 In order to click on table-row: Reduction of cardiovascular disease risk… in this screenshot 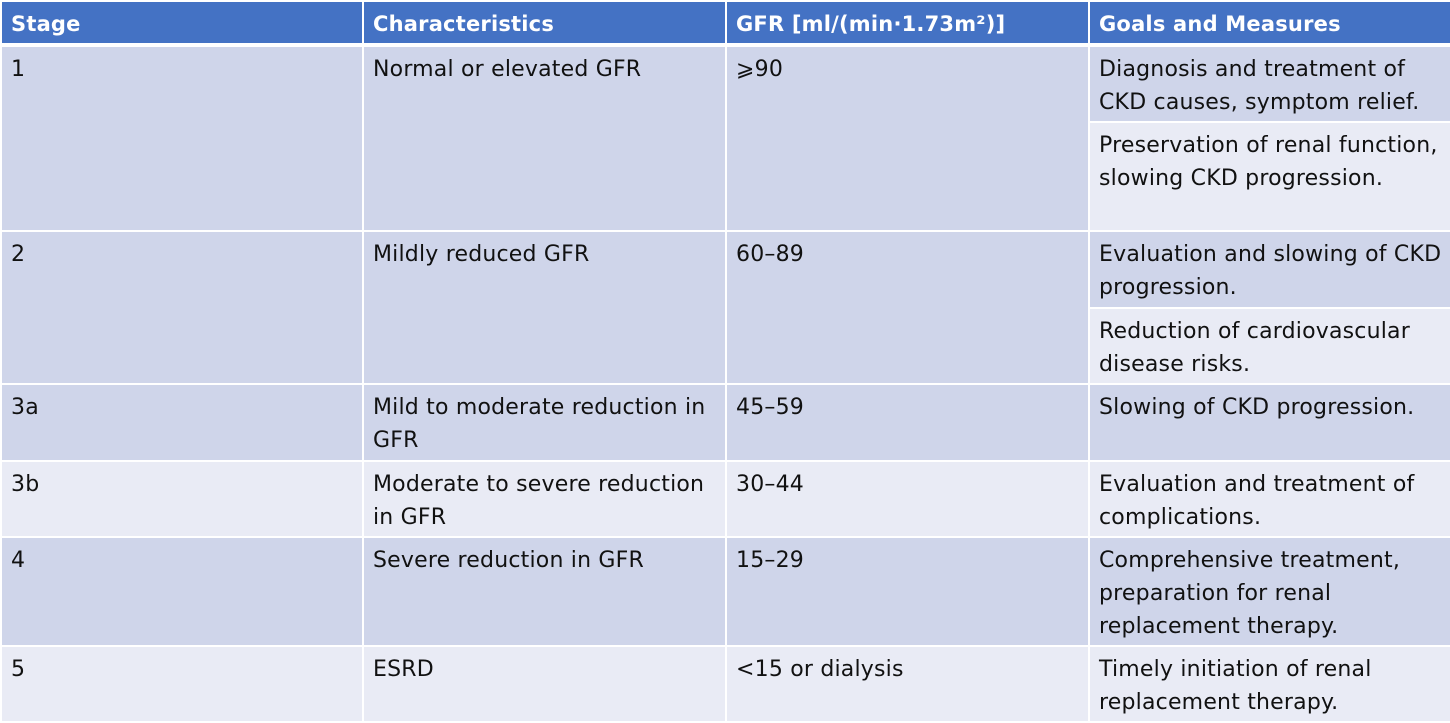, I will do `click(725, 346)`.